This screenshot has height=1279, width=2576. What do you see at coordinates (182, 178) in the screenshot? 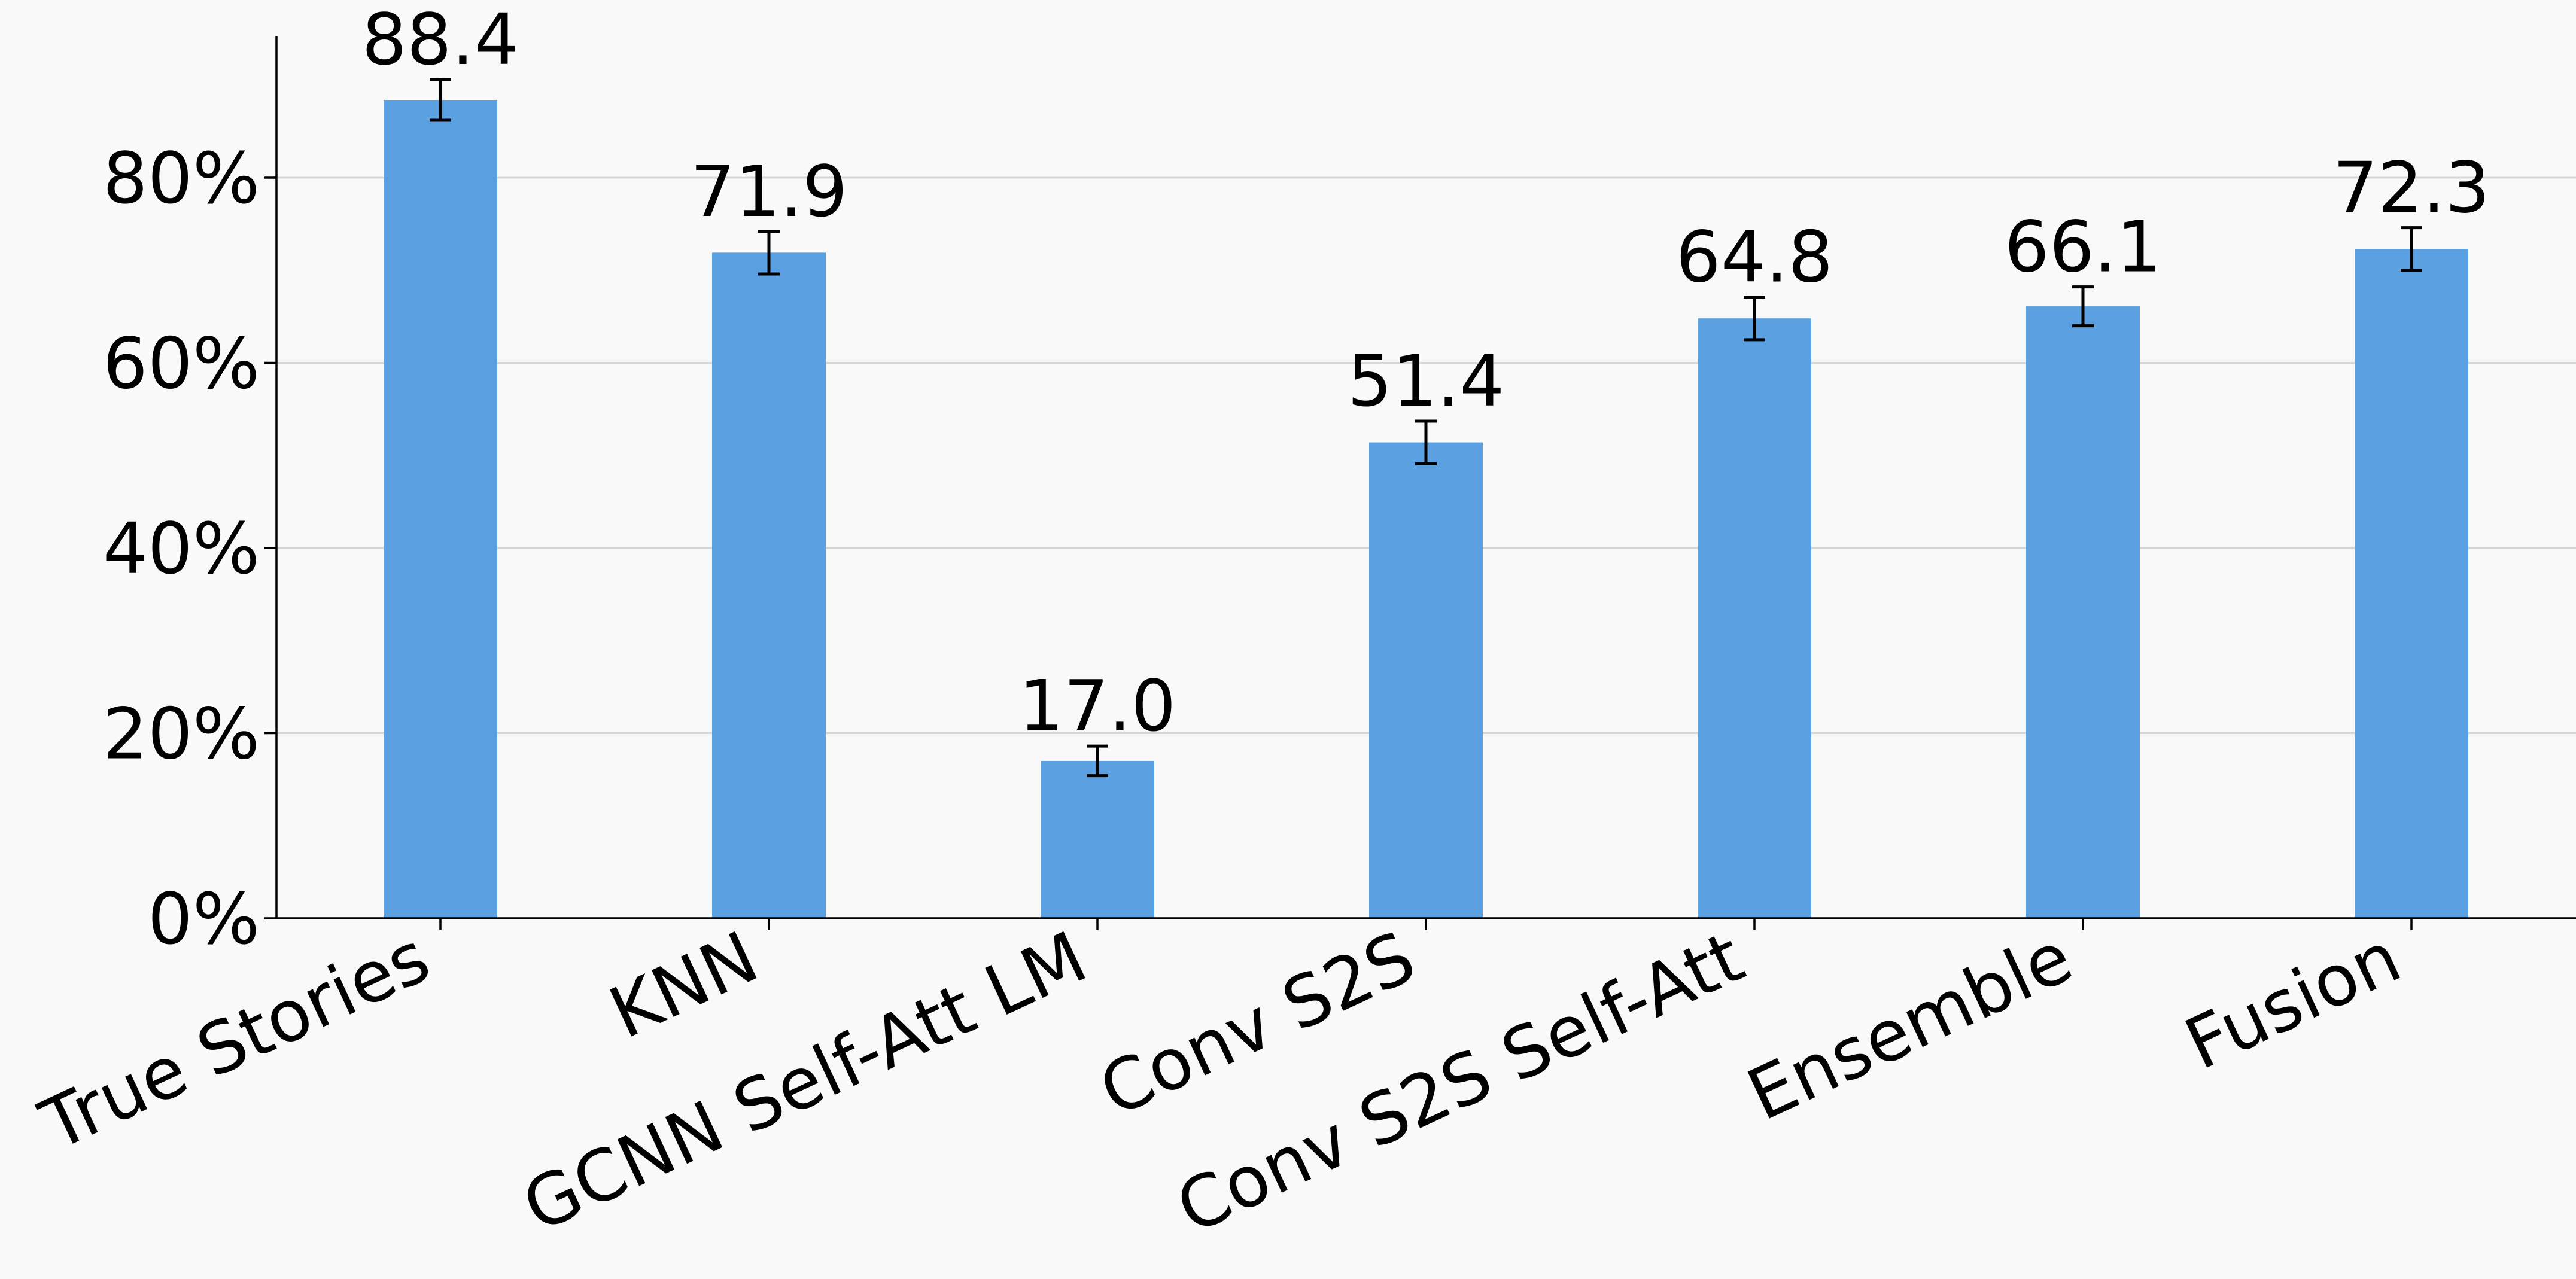
I see `y-tick-label: 80%` at bounding box center [182, 178].